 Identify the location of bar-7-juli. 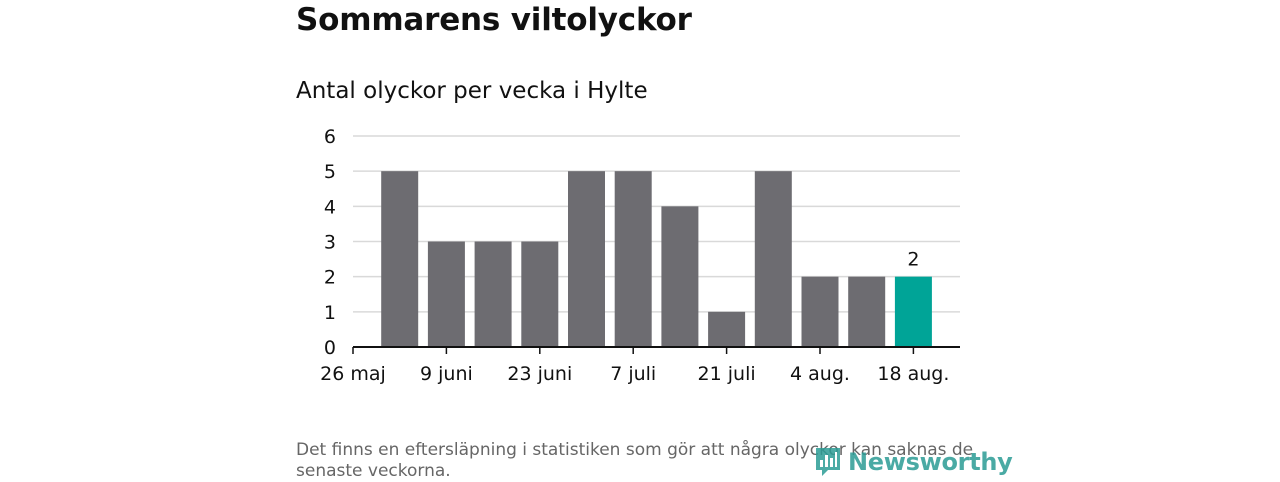
(633, 259).